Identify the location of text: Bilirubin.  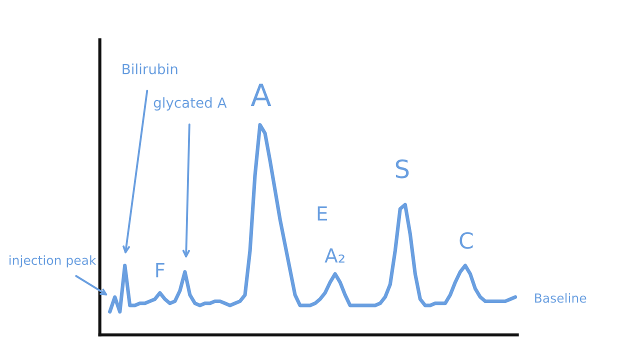
(150, 69).